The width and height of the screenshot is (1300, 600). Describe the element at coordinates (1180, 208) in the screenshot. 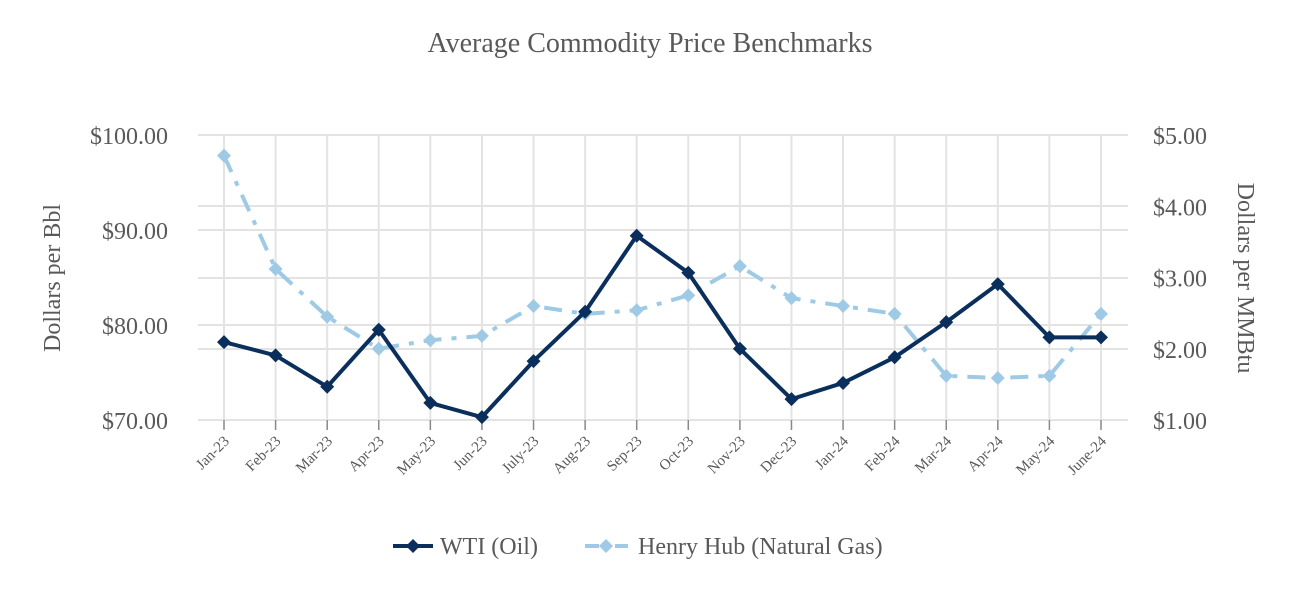

I see `y2-tick-label: $4.00` at that location.